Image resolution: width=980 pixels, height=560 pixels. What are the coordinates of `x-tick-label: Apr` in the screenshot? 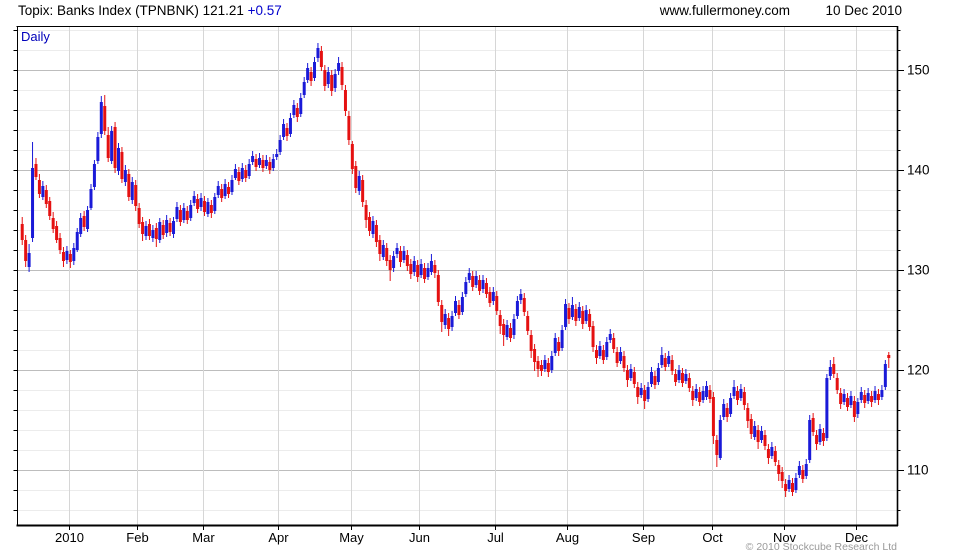 It's located at (278, 537).